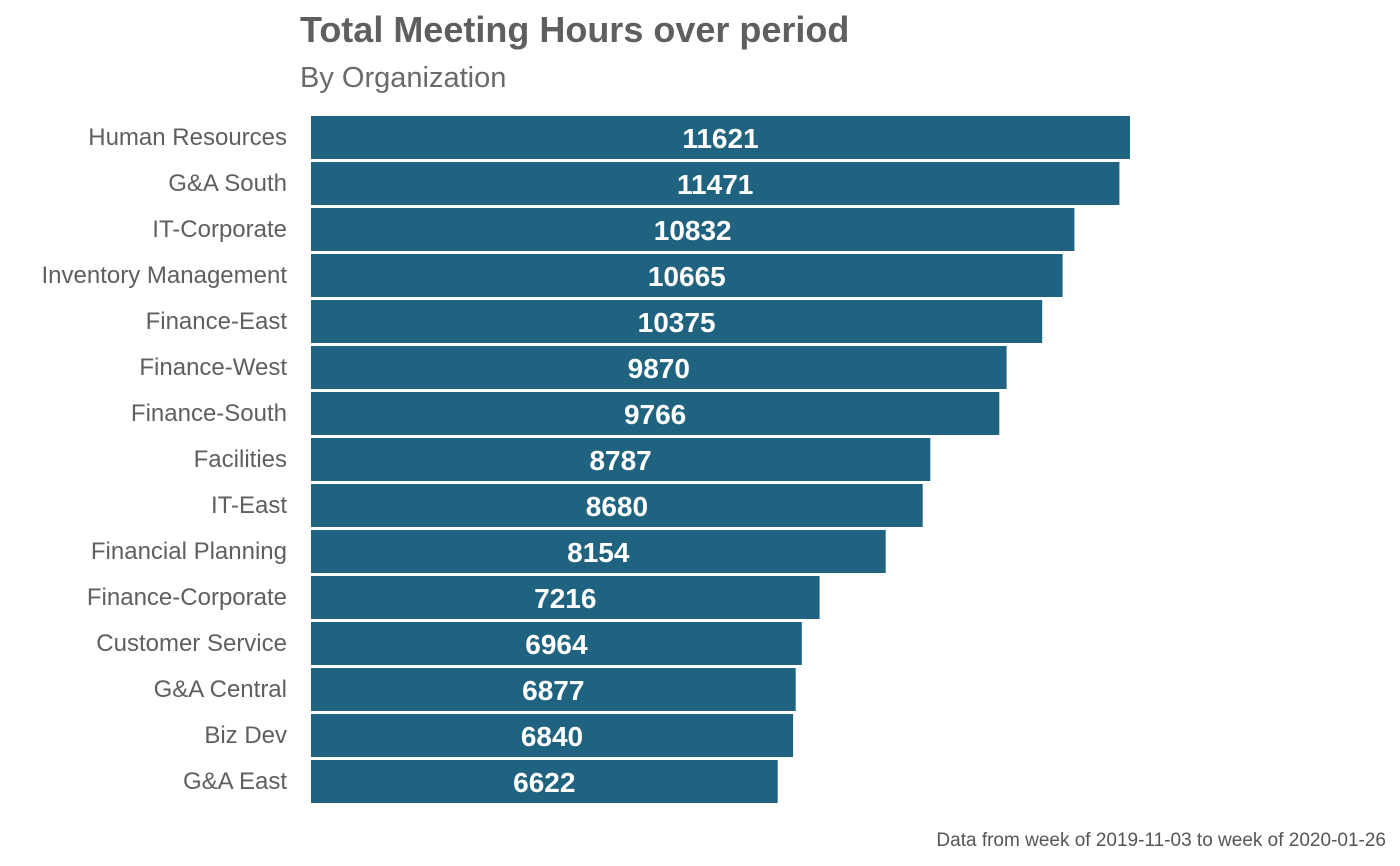 The image size is (1400, 866). What do you see at coordinates (219, 229) in the screenshot?
I see `category-label: IT-Corporate` at bounding box center [219, 229].